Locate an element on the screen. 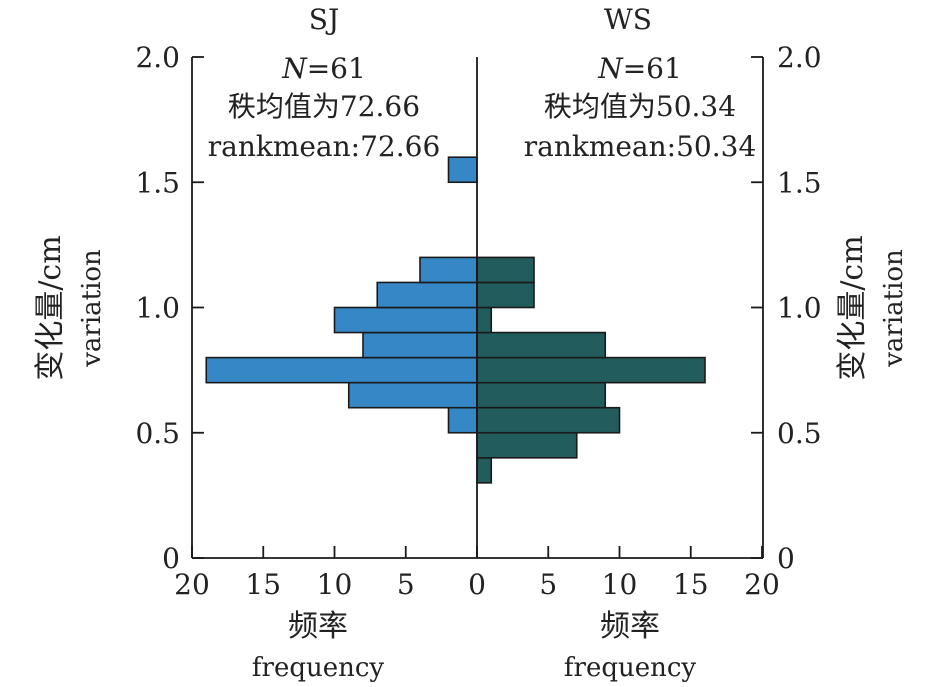 The width and height of the screenshot is (945, 687). ylabel-en-left: variation is located at coordinates (92, 308).